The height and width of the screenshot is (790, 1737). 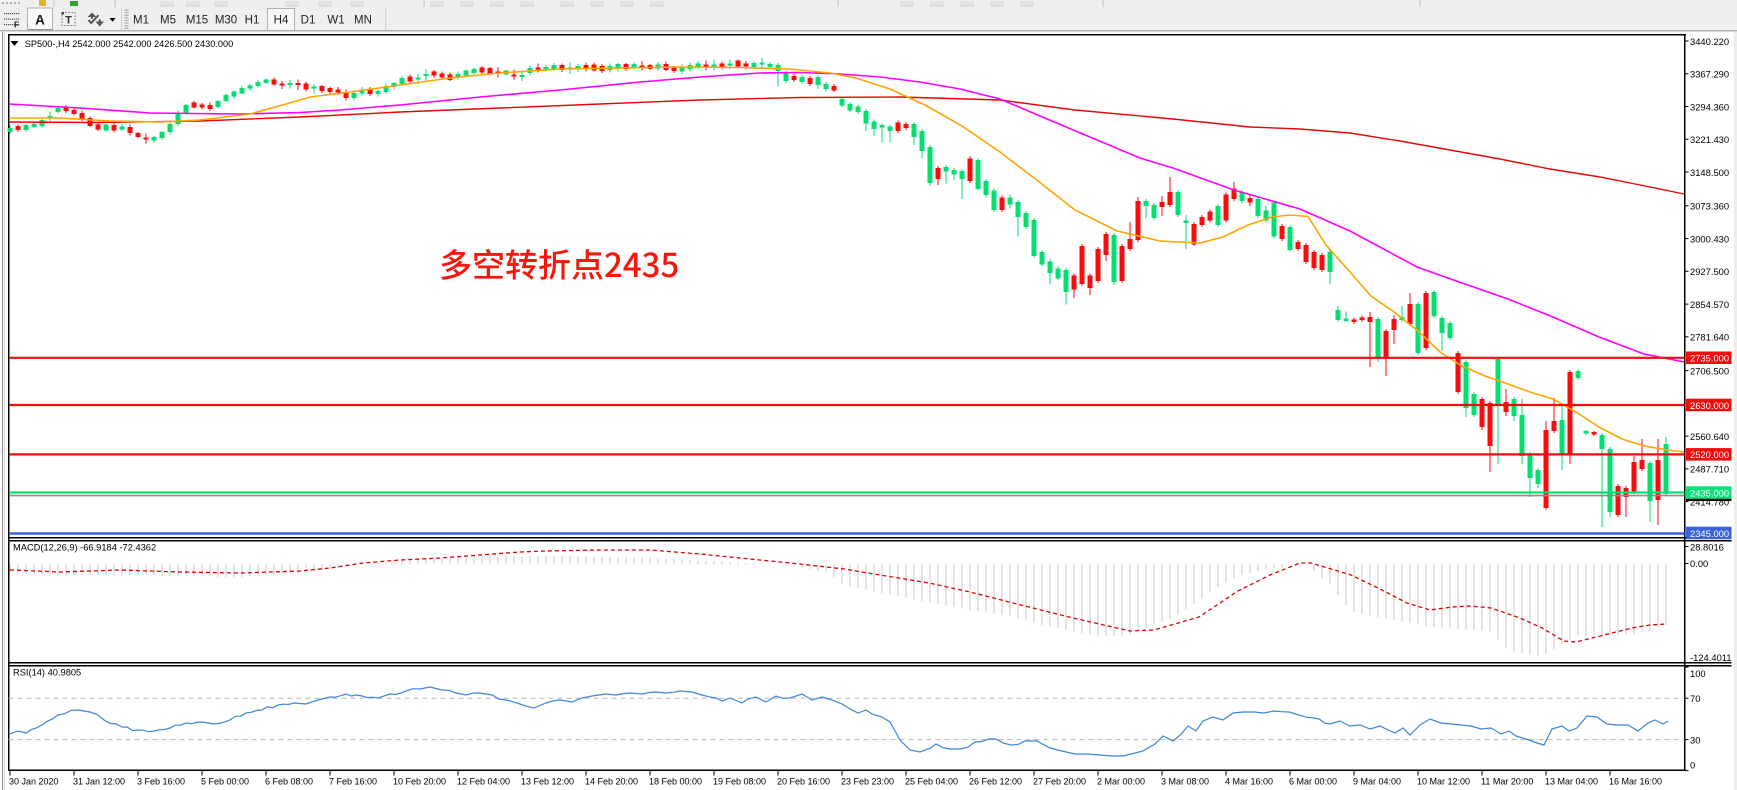 What do you see at coordinates (1709, 501) in the screenshot?
I see `svg-text: 2414.780` at bounding box center [1709, 501].